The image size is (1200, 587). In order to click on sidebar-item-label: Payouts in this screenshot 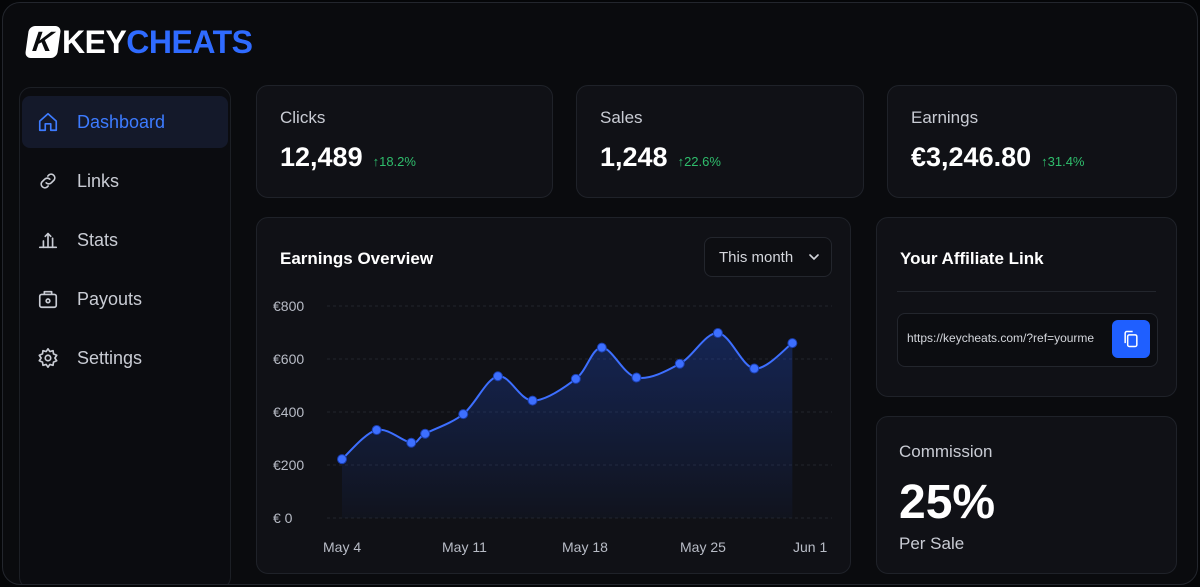, I will do `click(110, 298)`.